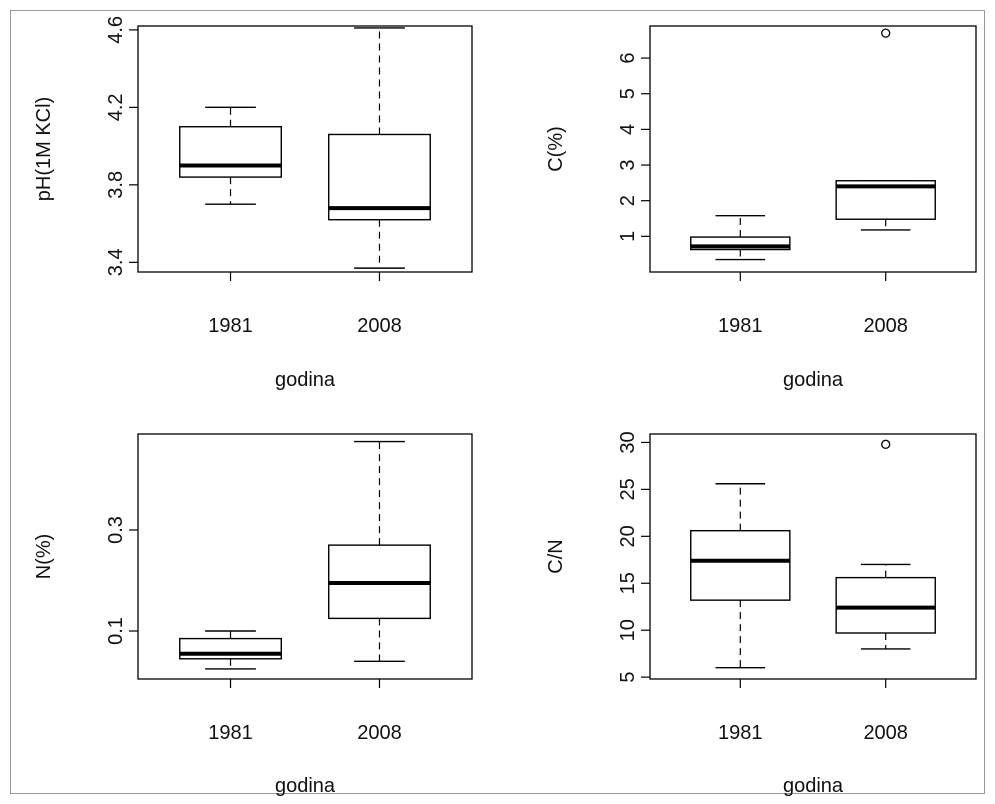 This screenshot has height=804, width=995. What do you see at coordinates (628, 129) in the screenshot?
I see `y-tick-label: 4` at bounding box center [628, 129].